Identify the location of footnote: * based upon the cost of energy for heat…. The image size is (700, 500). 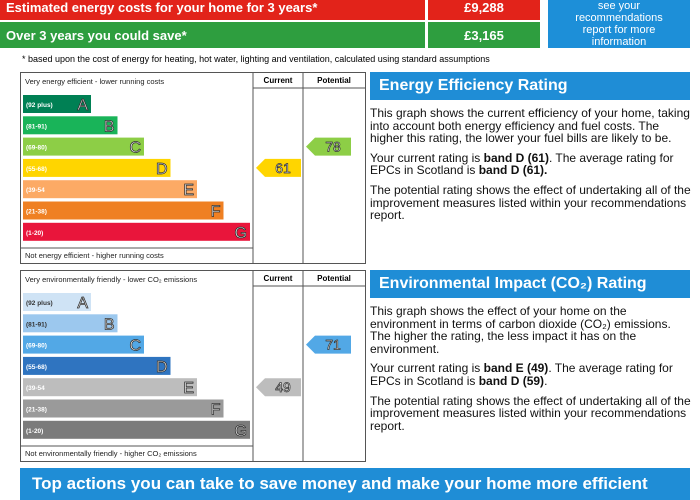
(256, 59).